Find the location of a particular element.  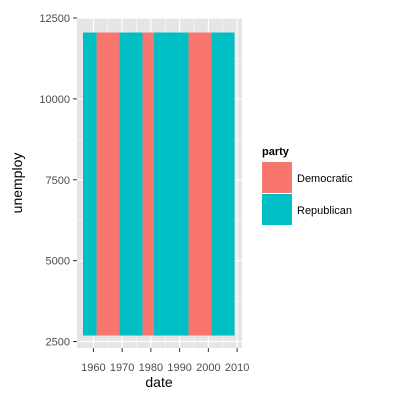

legend-entry-republican: Republican is located at coordinates (307, 209).